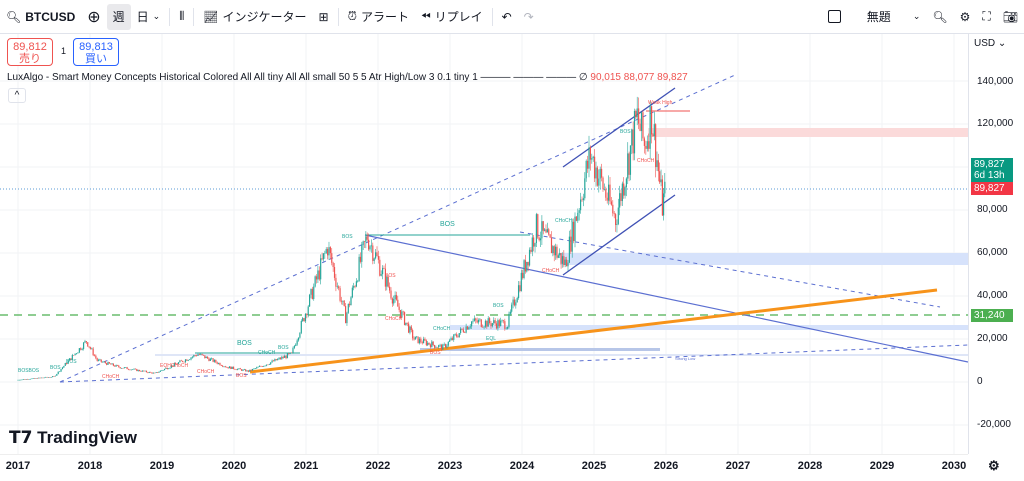 Image resolution: width=1024 pixels, height=481 pixels. I want to click on quick-search-button: 🔍︎, so click(939, 17).